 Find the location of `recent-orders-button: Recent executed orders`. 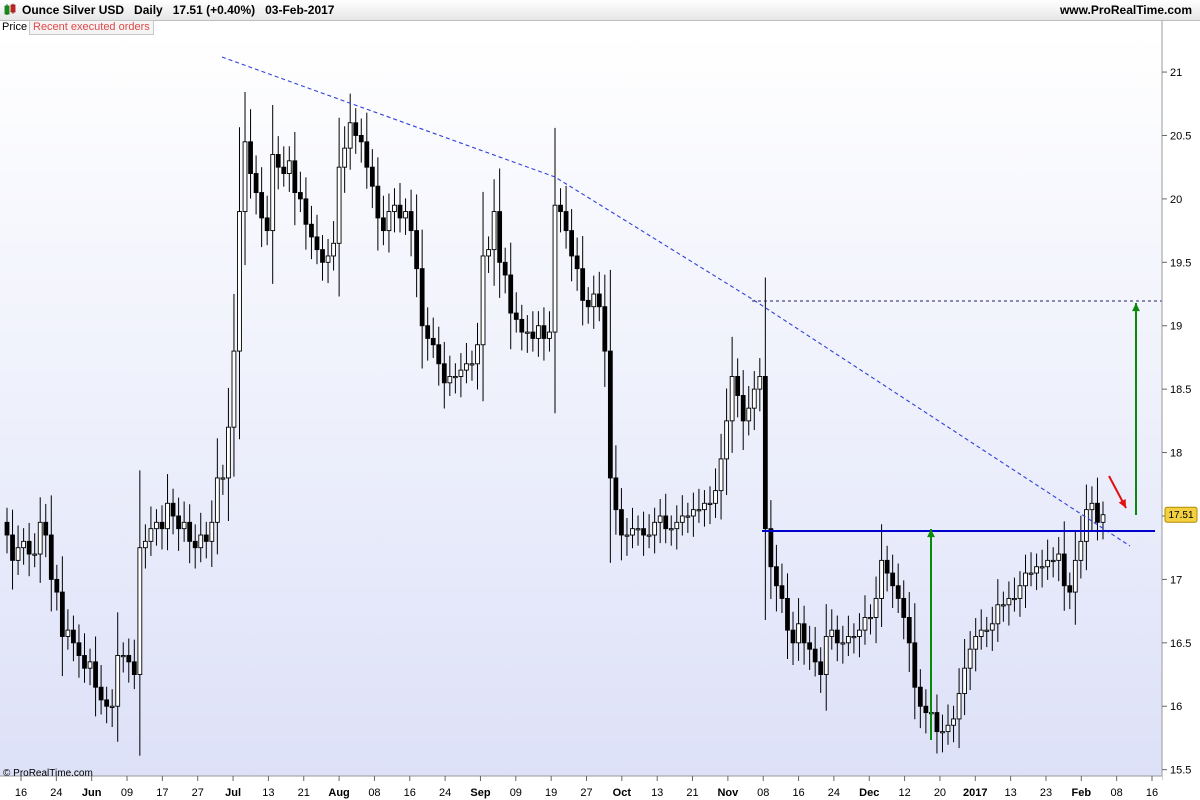

recent-orders-button: Recent executed orders is located at coordinates (91, 27).